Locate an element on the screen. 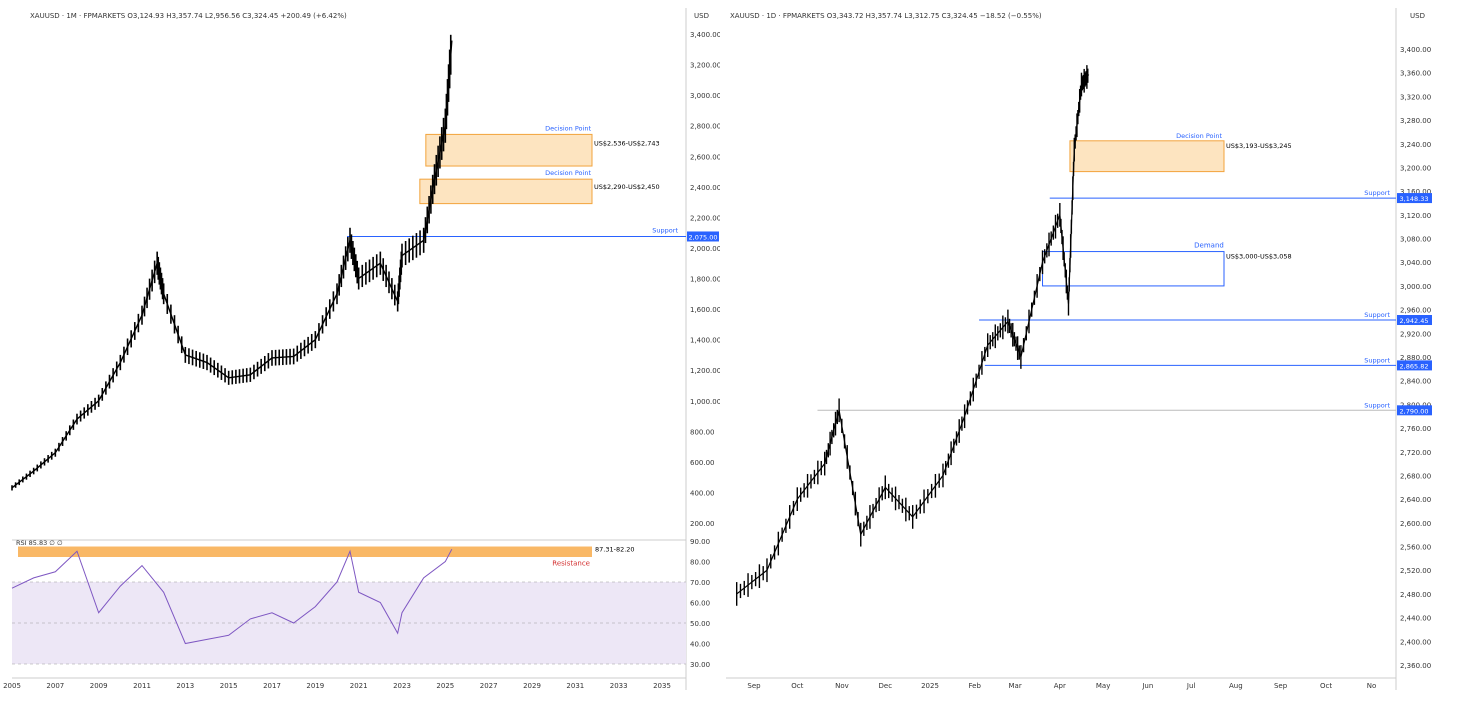  rsi-tick-label: 80.00 is located at coordinates (700, 563).